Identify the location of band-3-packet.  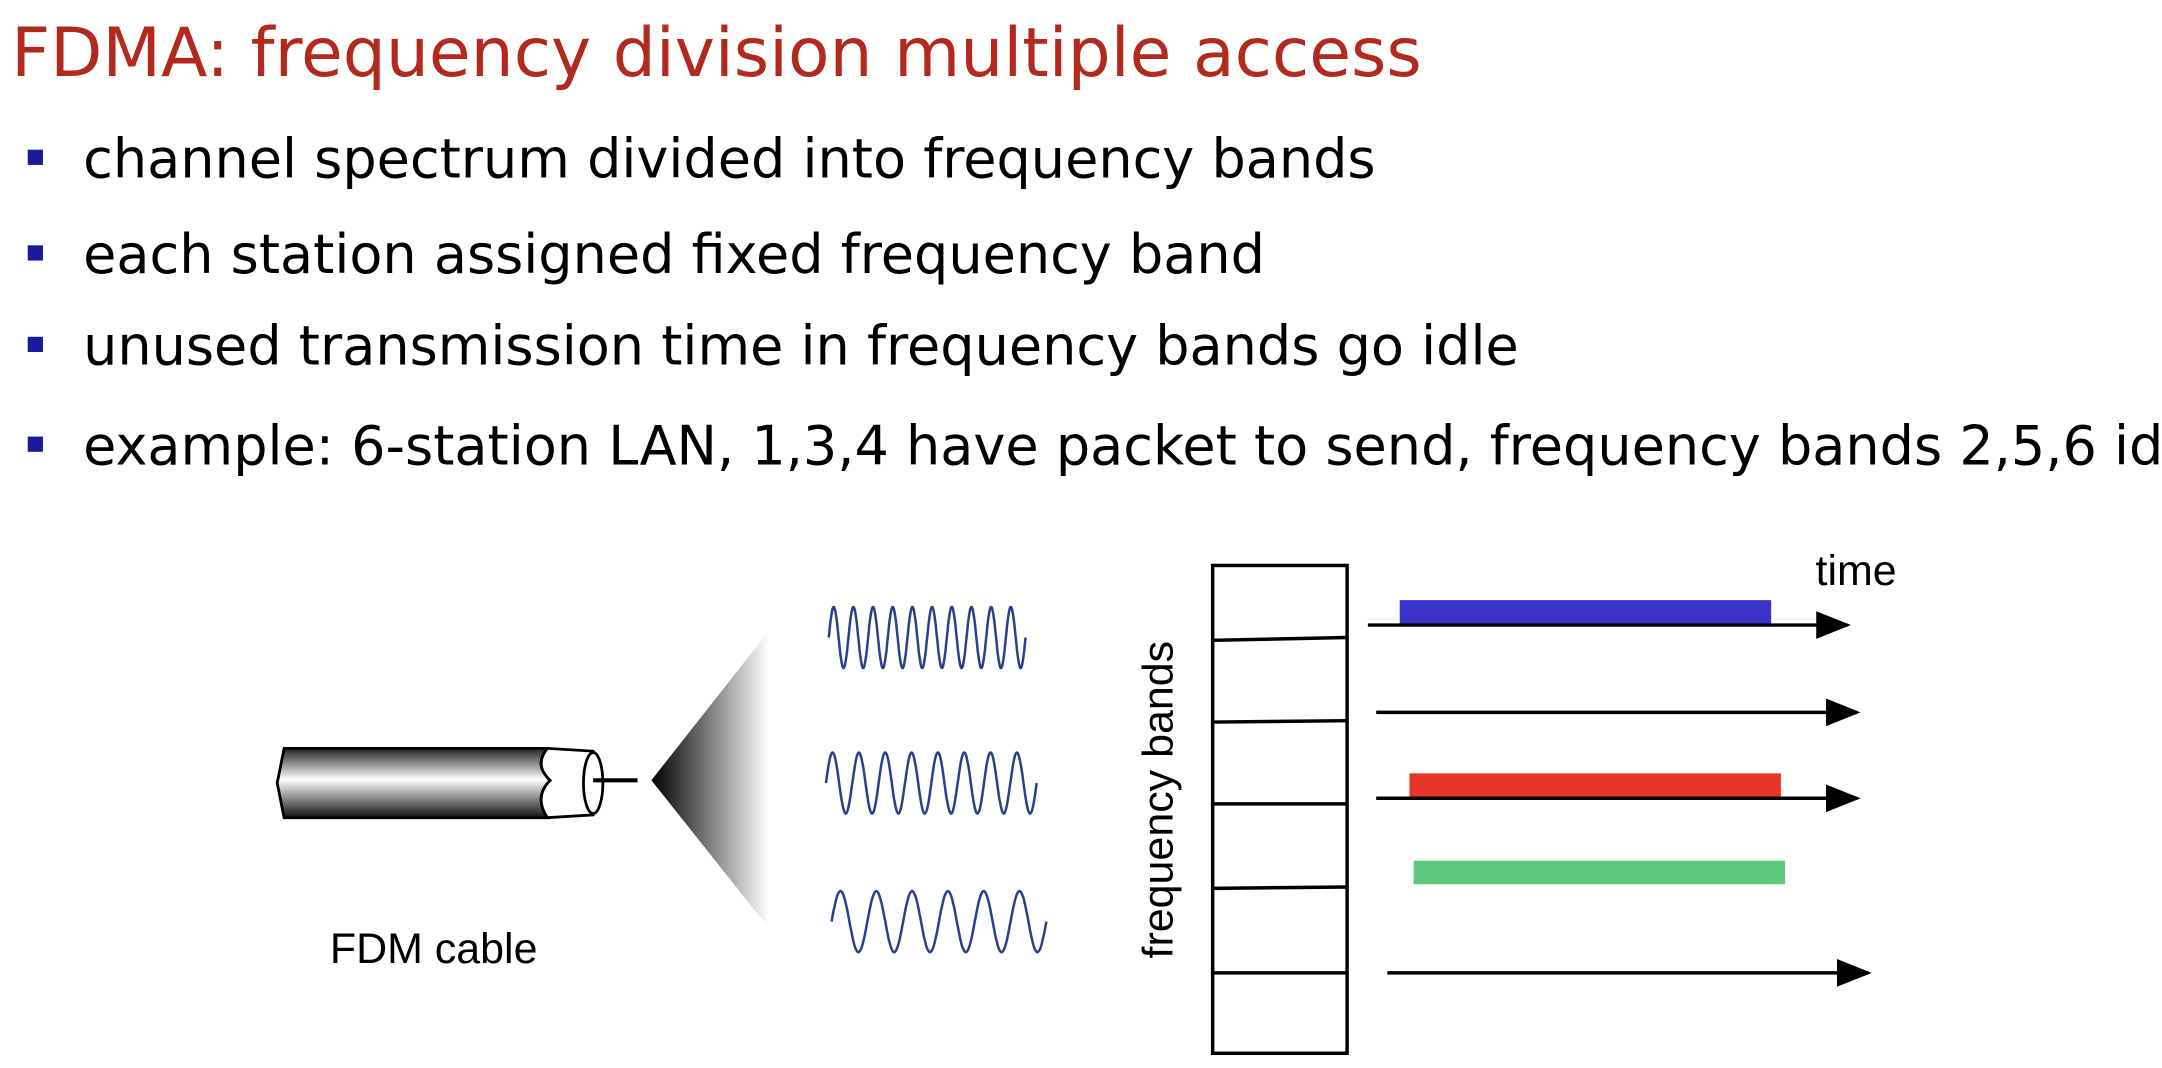
(1595, 785).